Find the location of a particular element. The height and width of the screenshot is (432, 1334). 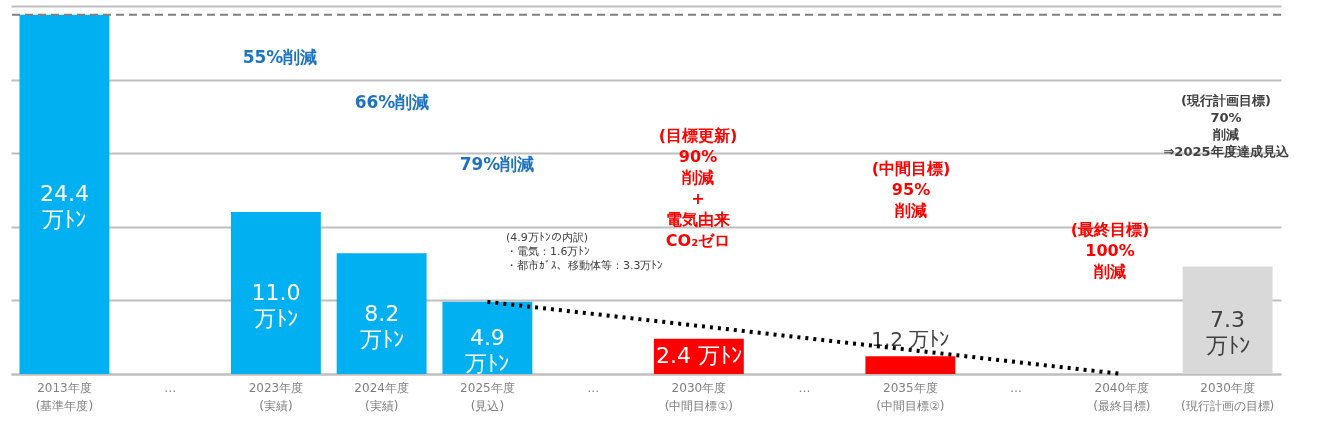

x-tick-label: 2030年度 (中間目標①) is located at coordinates (698, 396).